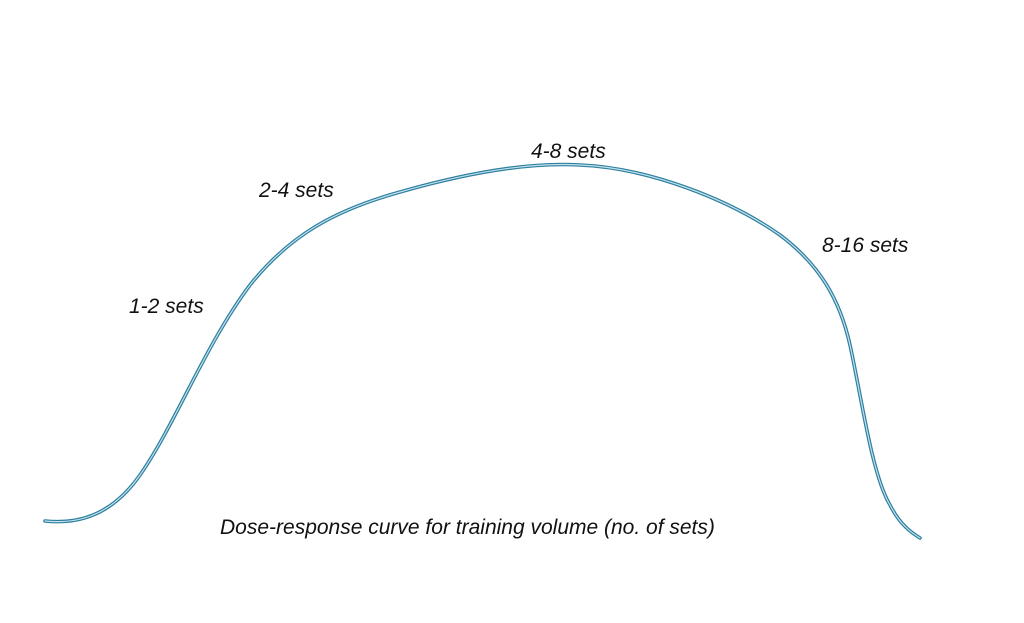 This screenshot has width=1024, height=623. I want to click on label-2-4-sets: 2-4 sets, so click(296, 190).